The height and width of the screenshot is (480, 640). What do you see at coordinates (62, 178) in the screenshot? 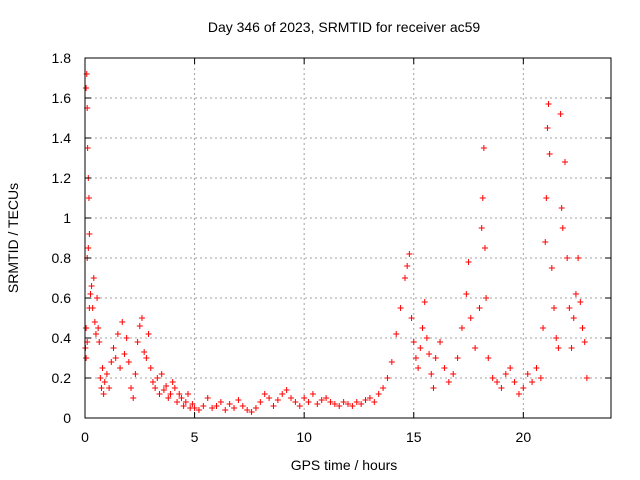
I see `y-tick-label: 1.2` at bounding box center [62, 178].